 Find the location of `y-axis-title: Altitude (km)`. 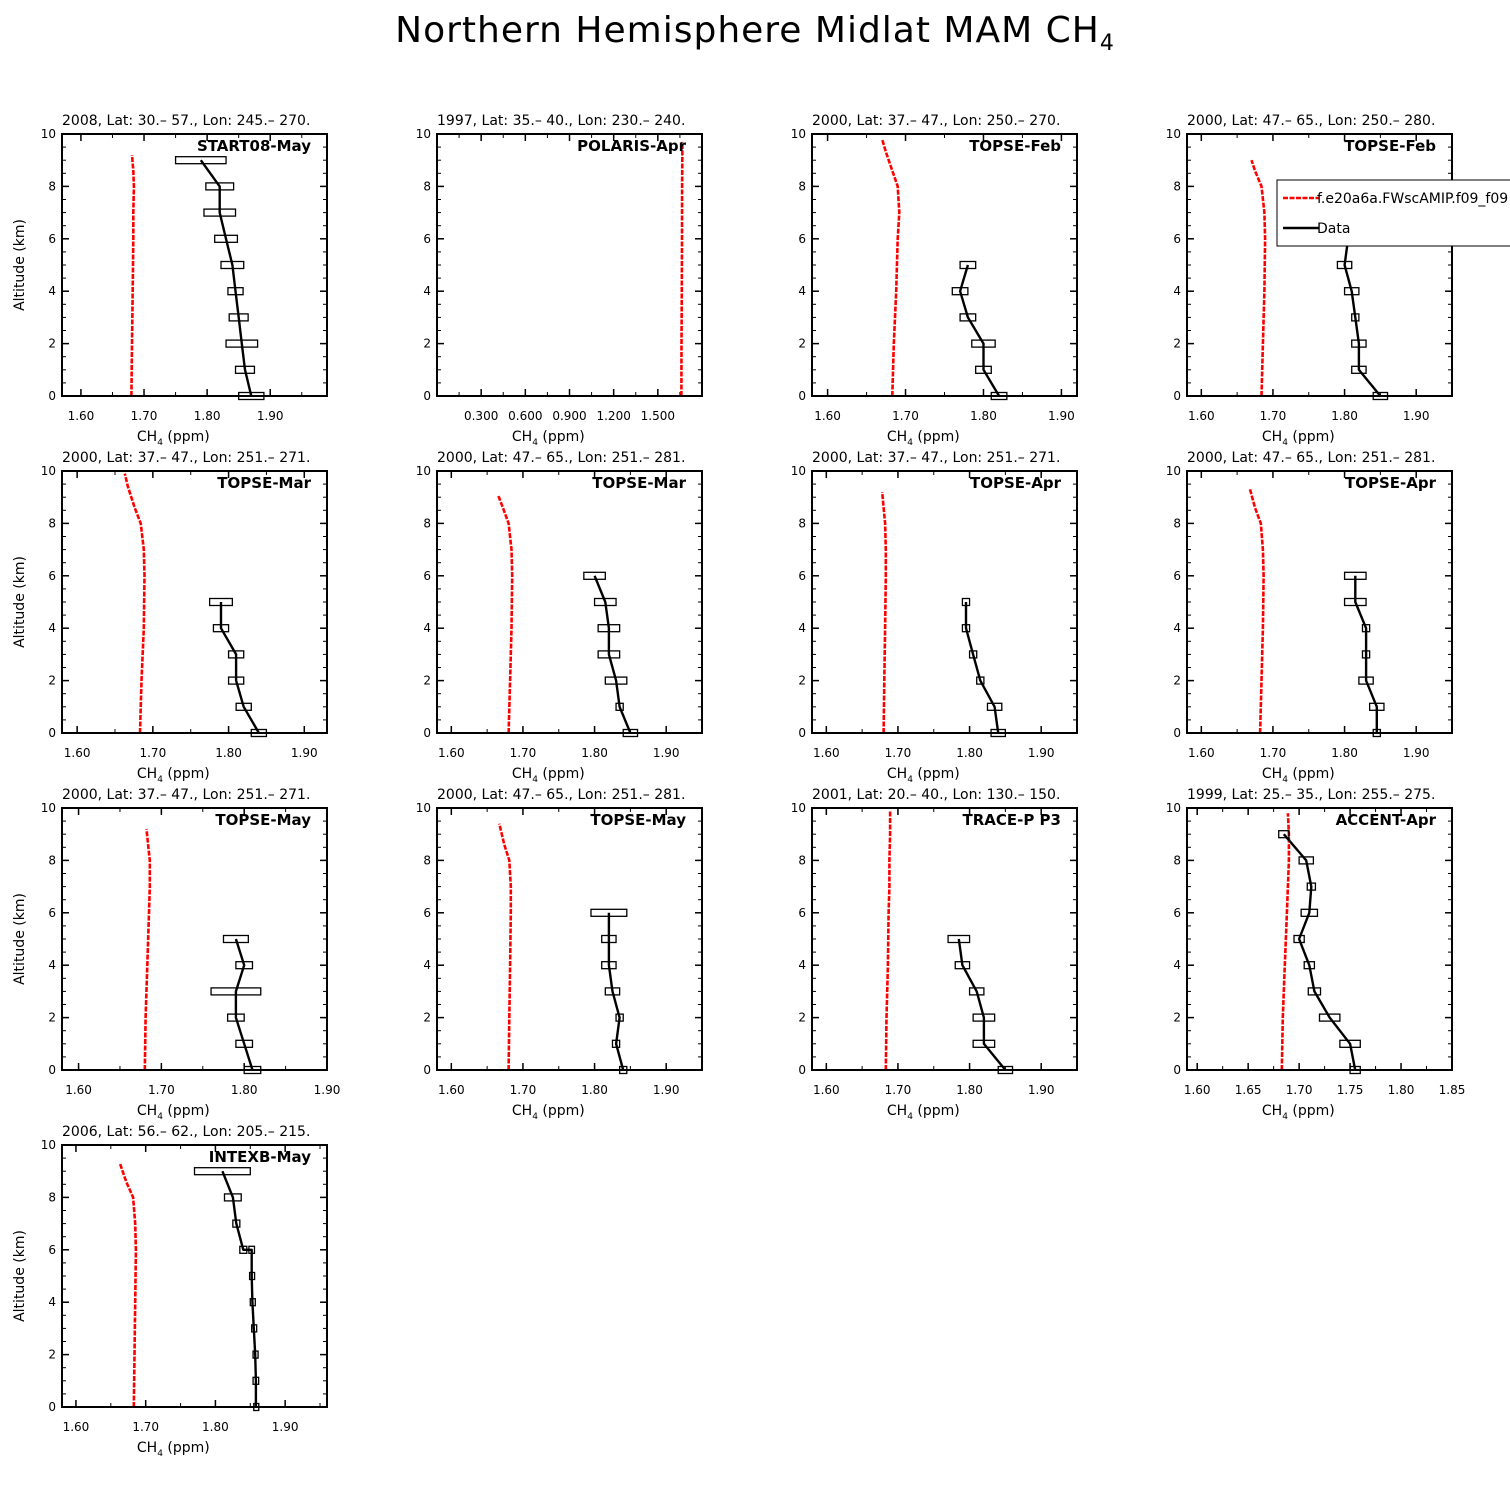

y-axis-title: Altitude (km) is located at coordinates (20, 939).